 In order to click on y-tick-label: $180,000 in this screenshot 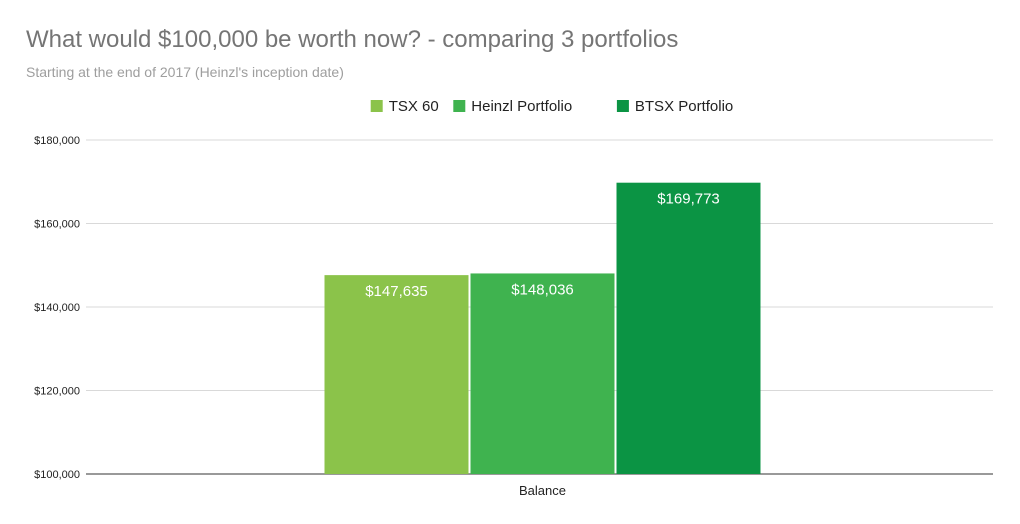, I will do `click(57, 141)`.